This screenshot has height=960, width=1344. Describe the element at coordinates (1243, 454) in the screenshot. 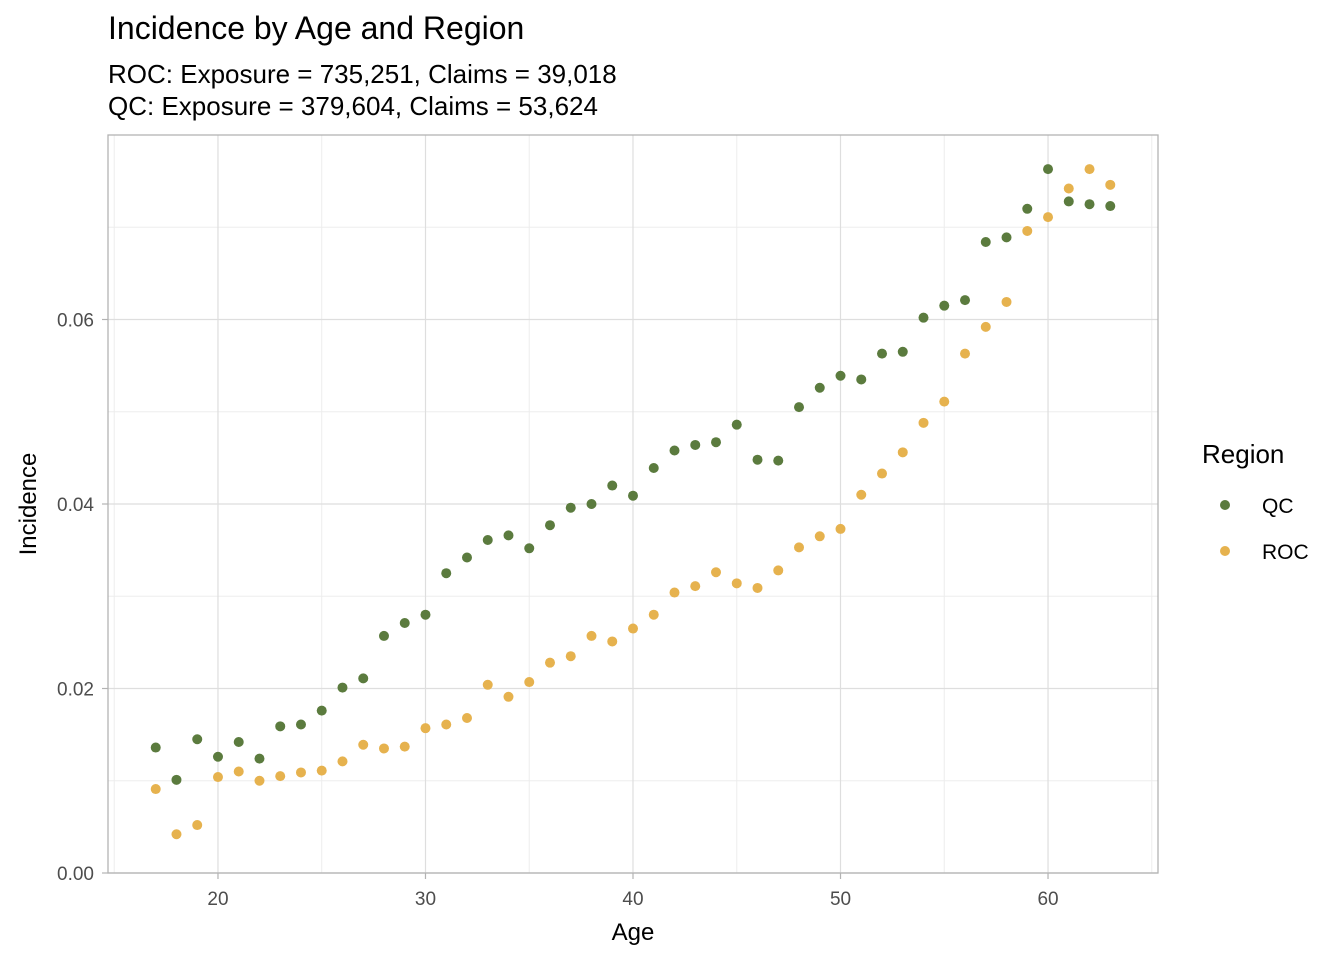

I see `legend-title: Region` at that location.